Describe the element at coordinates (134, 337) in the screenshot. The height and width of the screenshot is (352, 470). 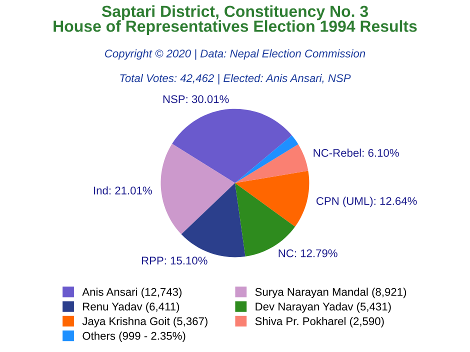
I see `legend-label: Others (999 - 2.35%)` at that location.